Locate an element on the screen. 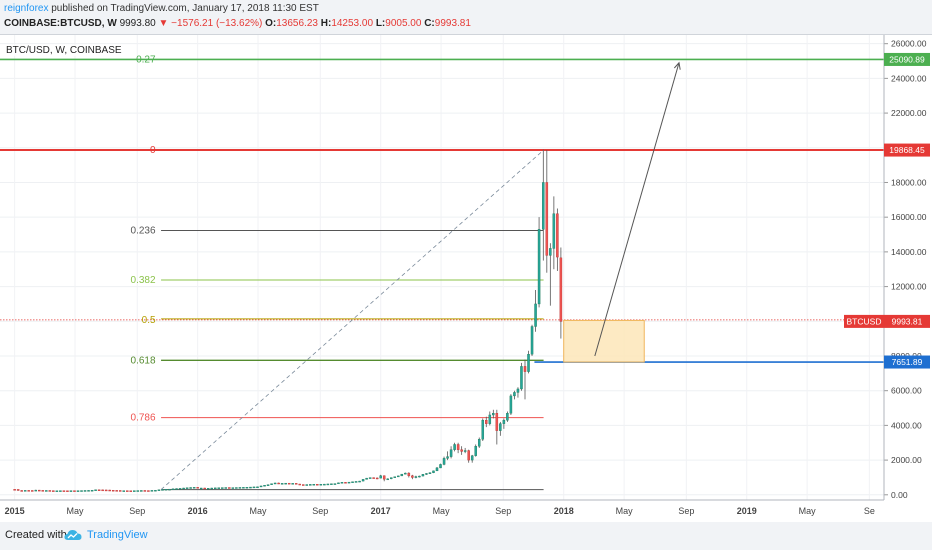 Image resolution: width=932 pixels, height=550 pixels. high-label: H: is located at coordinates (326, 23).